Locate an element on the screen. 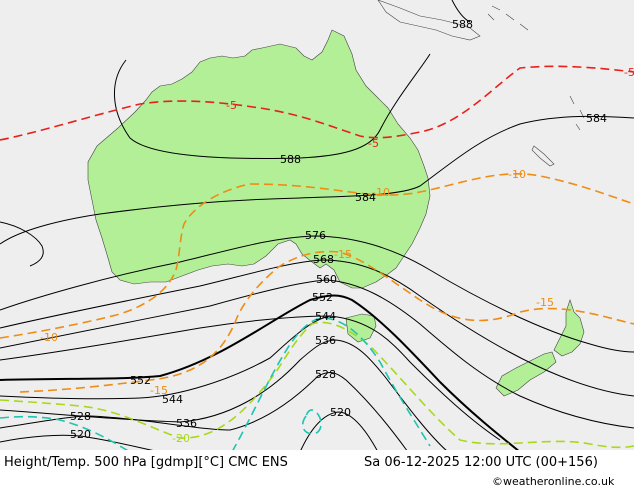 The height and width of the screenshot is (490, 634). label-minus15-c: -15 is located at coordinates (343, 254).